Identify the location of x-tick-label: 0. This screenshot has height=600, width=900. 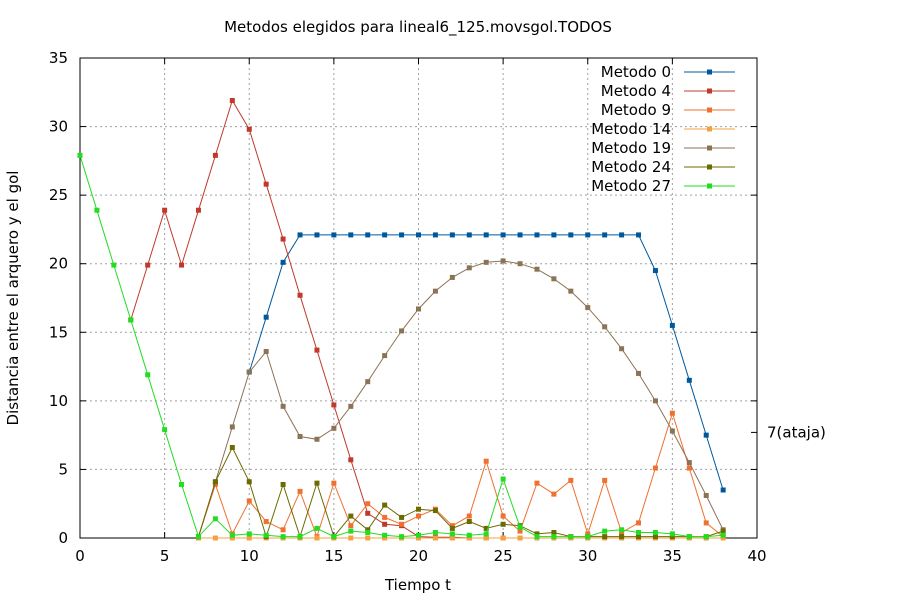
(80, 556).